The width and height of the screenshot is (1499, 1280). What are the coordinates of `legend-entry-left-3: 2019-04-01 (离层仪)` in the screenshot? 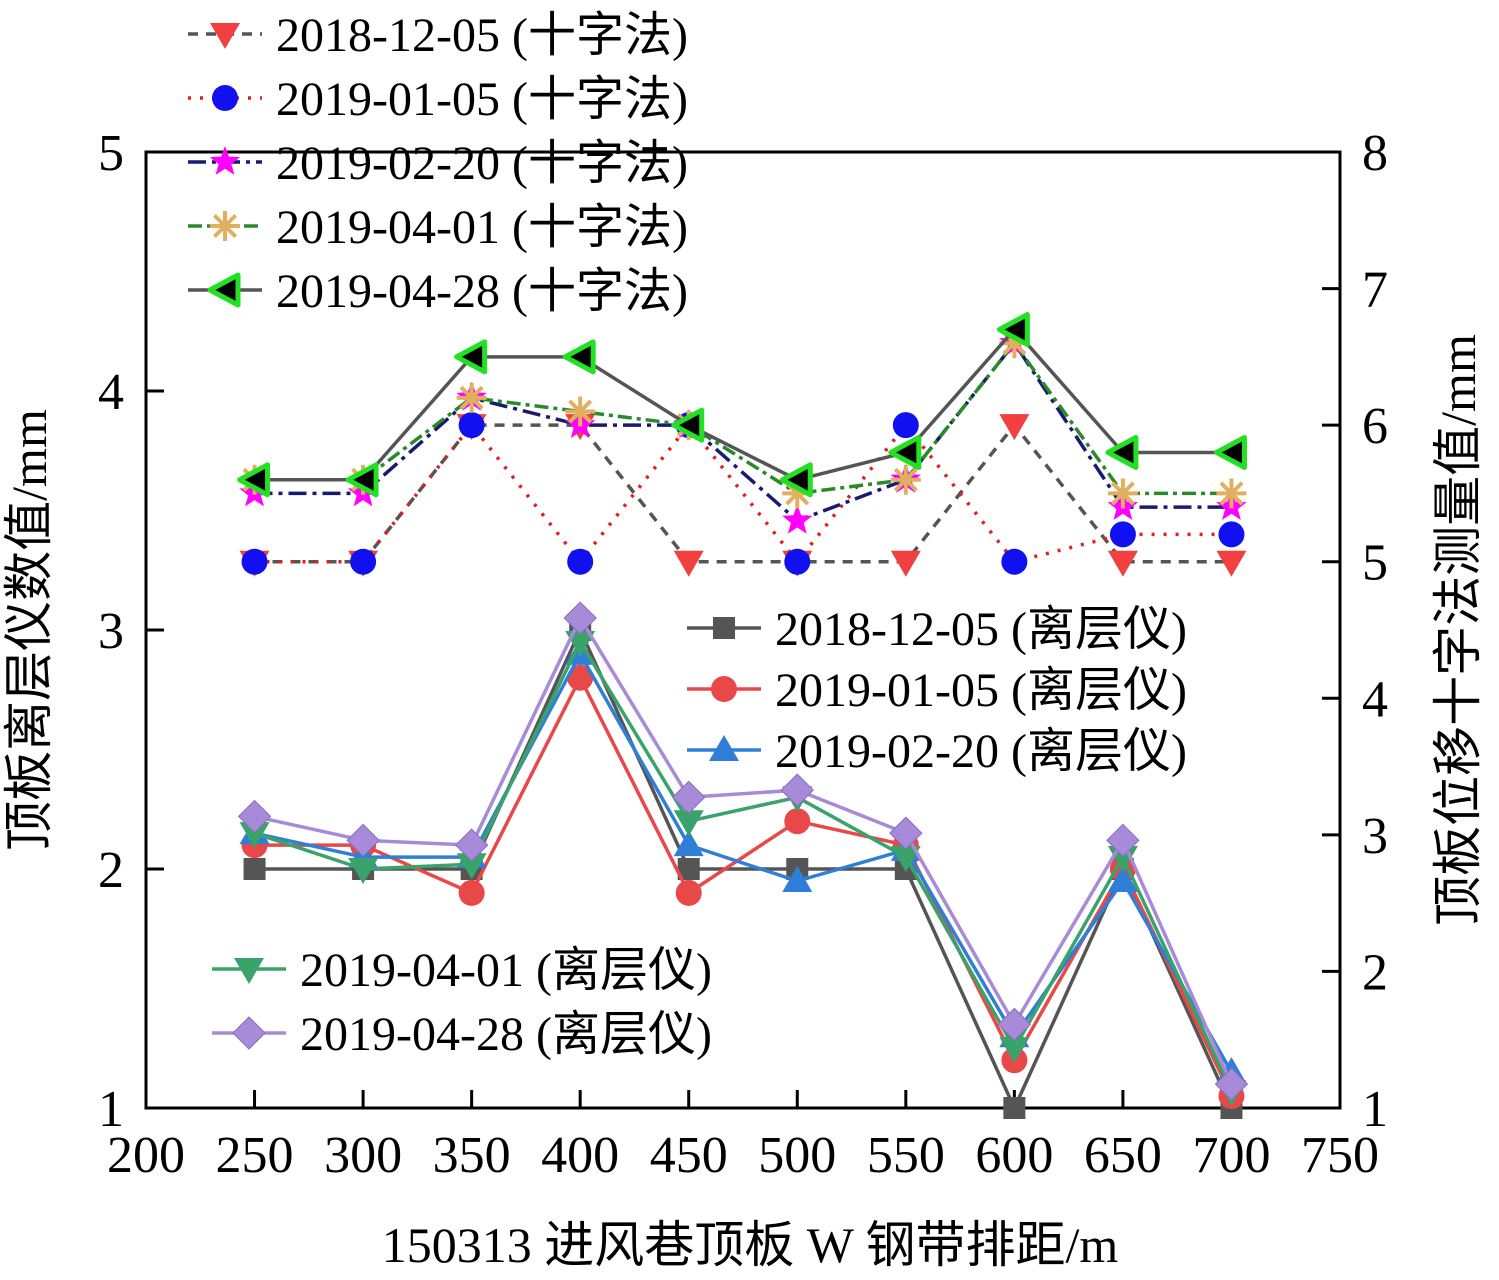 It's located at (462, 970).